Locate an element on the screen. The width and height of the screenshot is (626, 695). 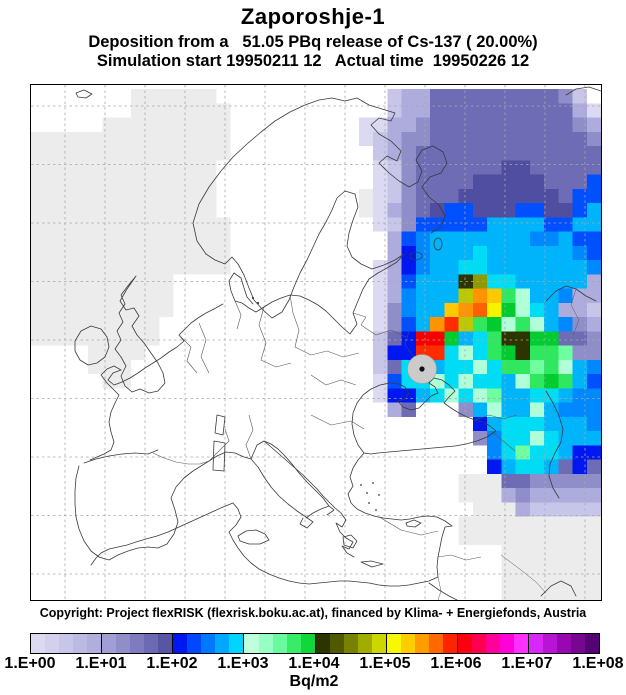
coast-aegean-turkey-levant-africa is located at coordinates (271, 519).